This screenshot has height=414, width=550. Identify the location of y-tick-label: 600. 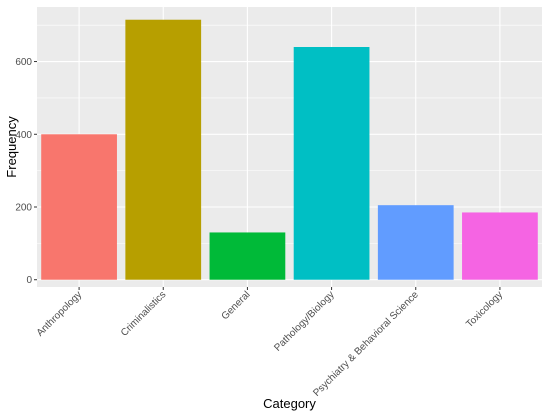
(23, 62).